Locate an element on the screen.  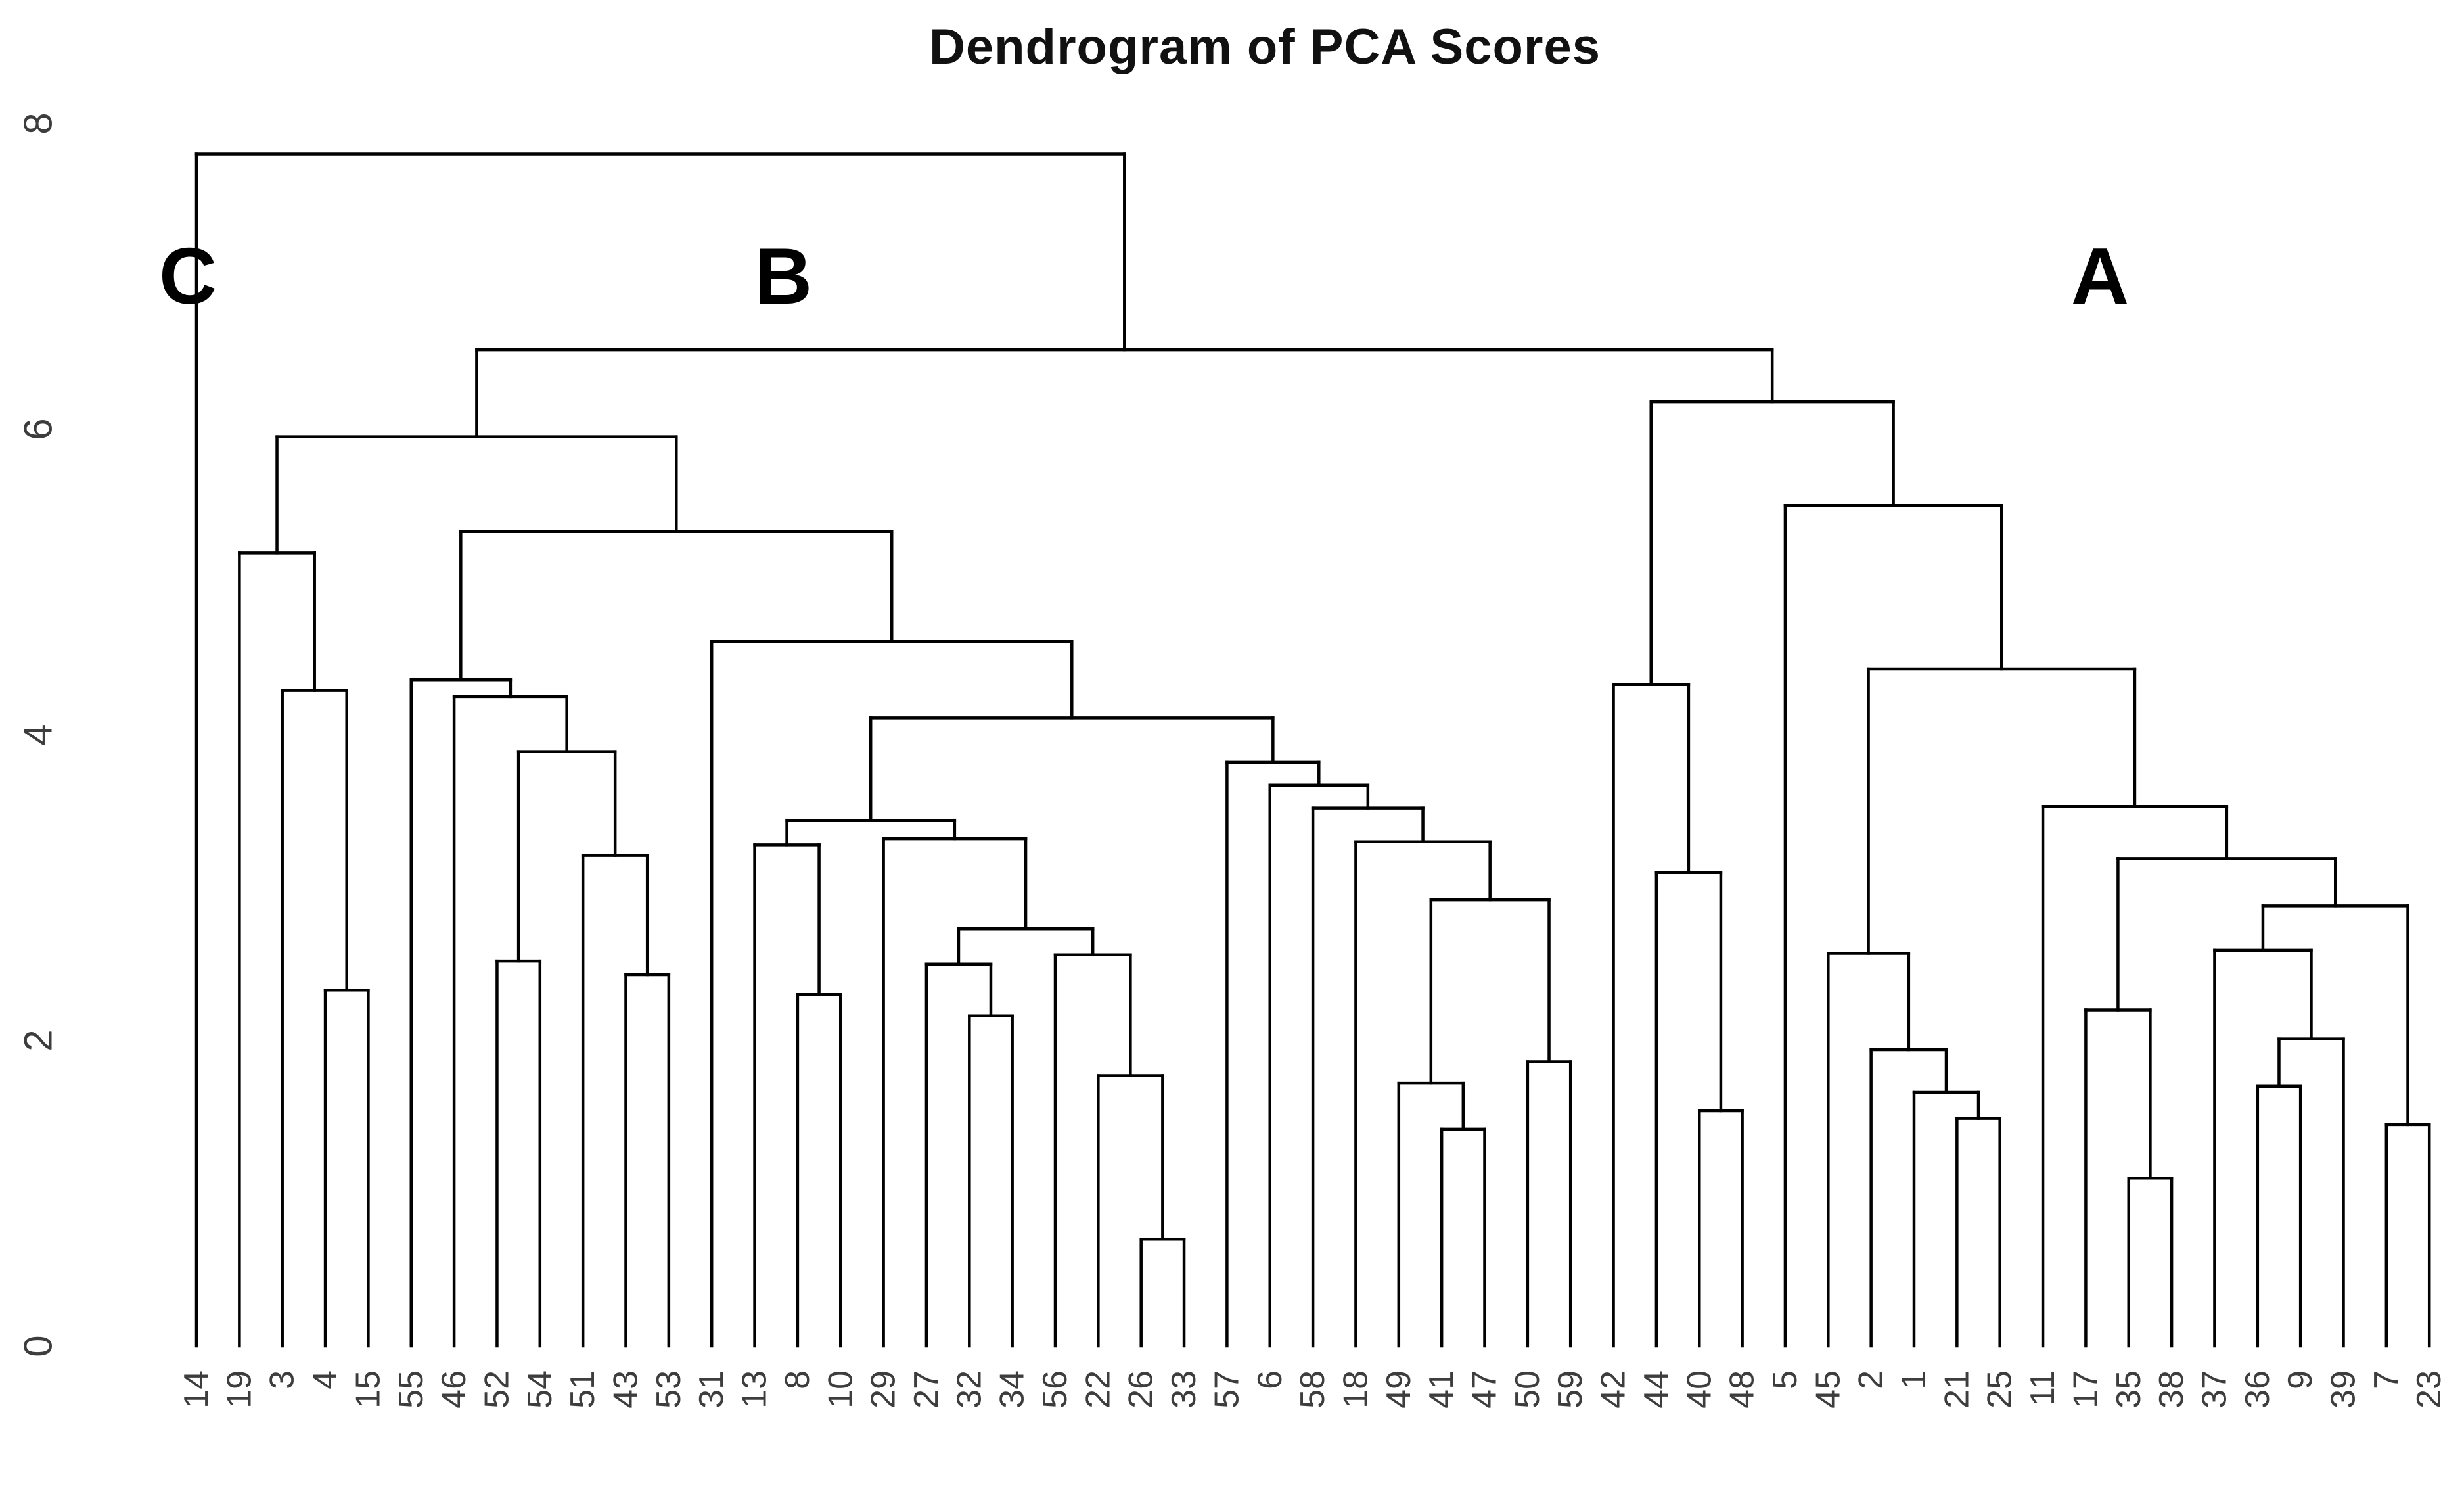
leaf-label: 13 is located at coordinates (755, 1389).